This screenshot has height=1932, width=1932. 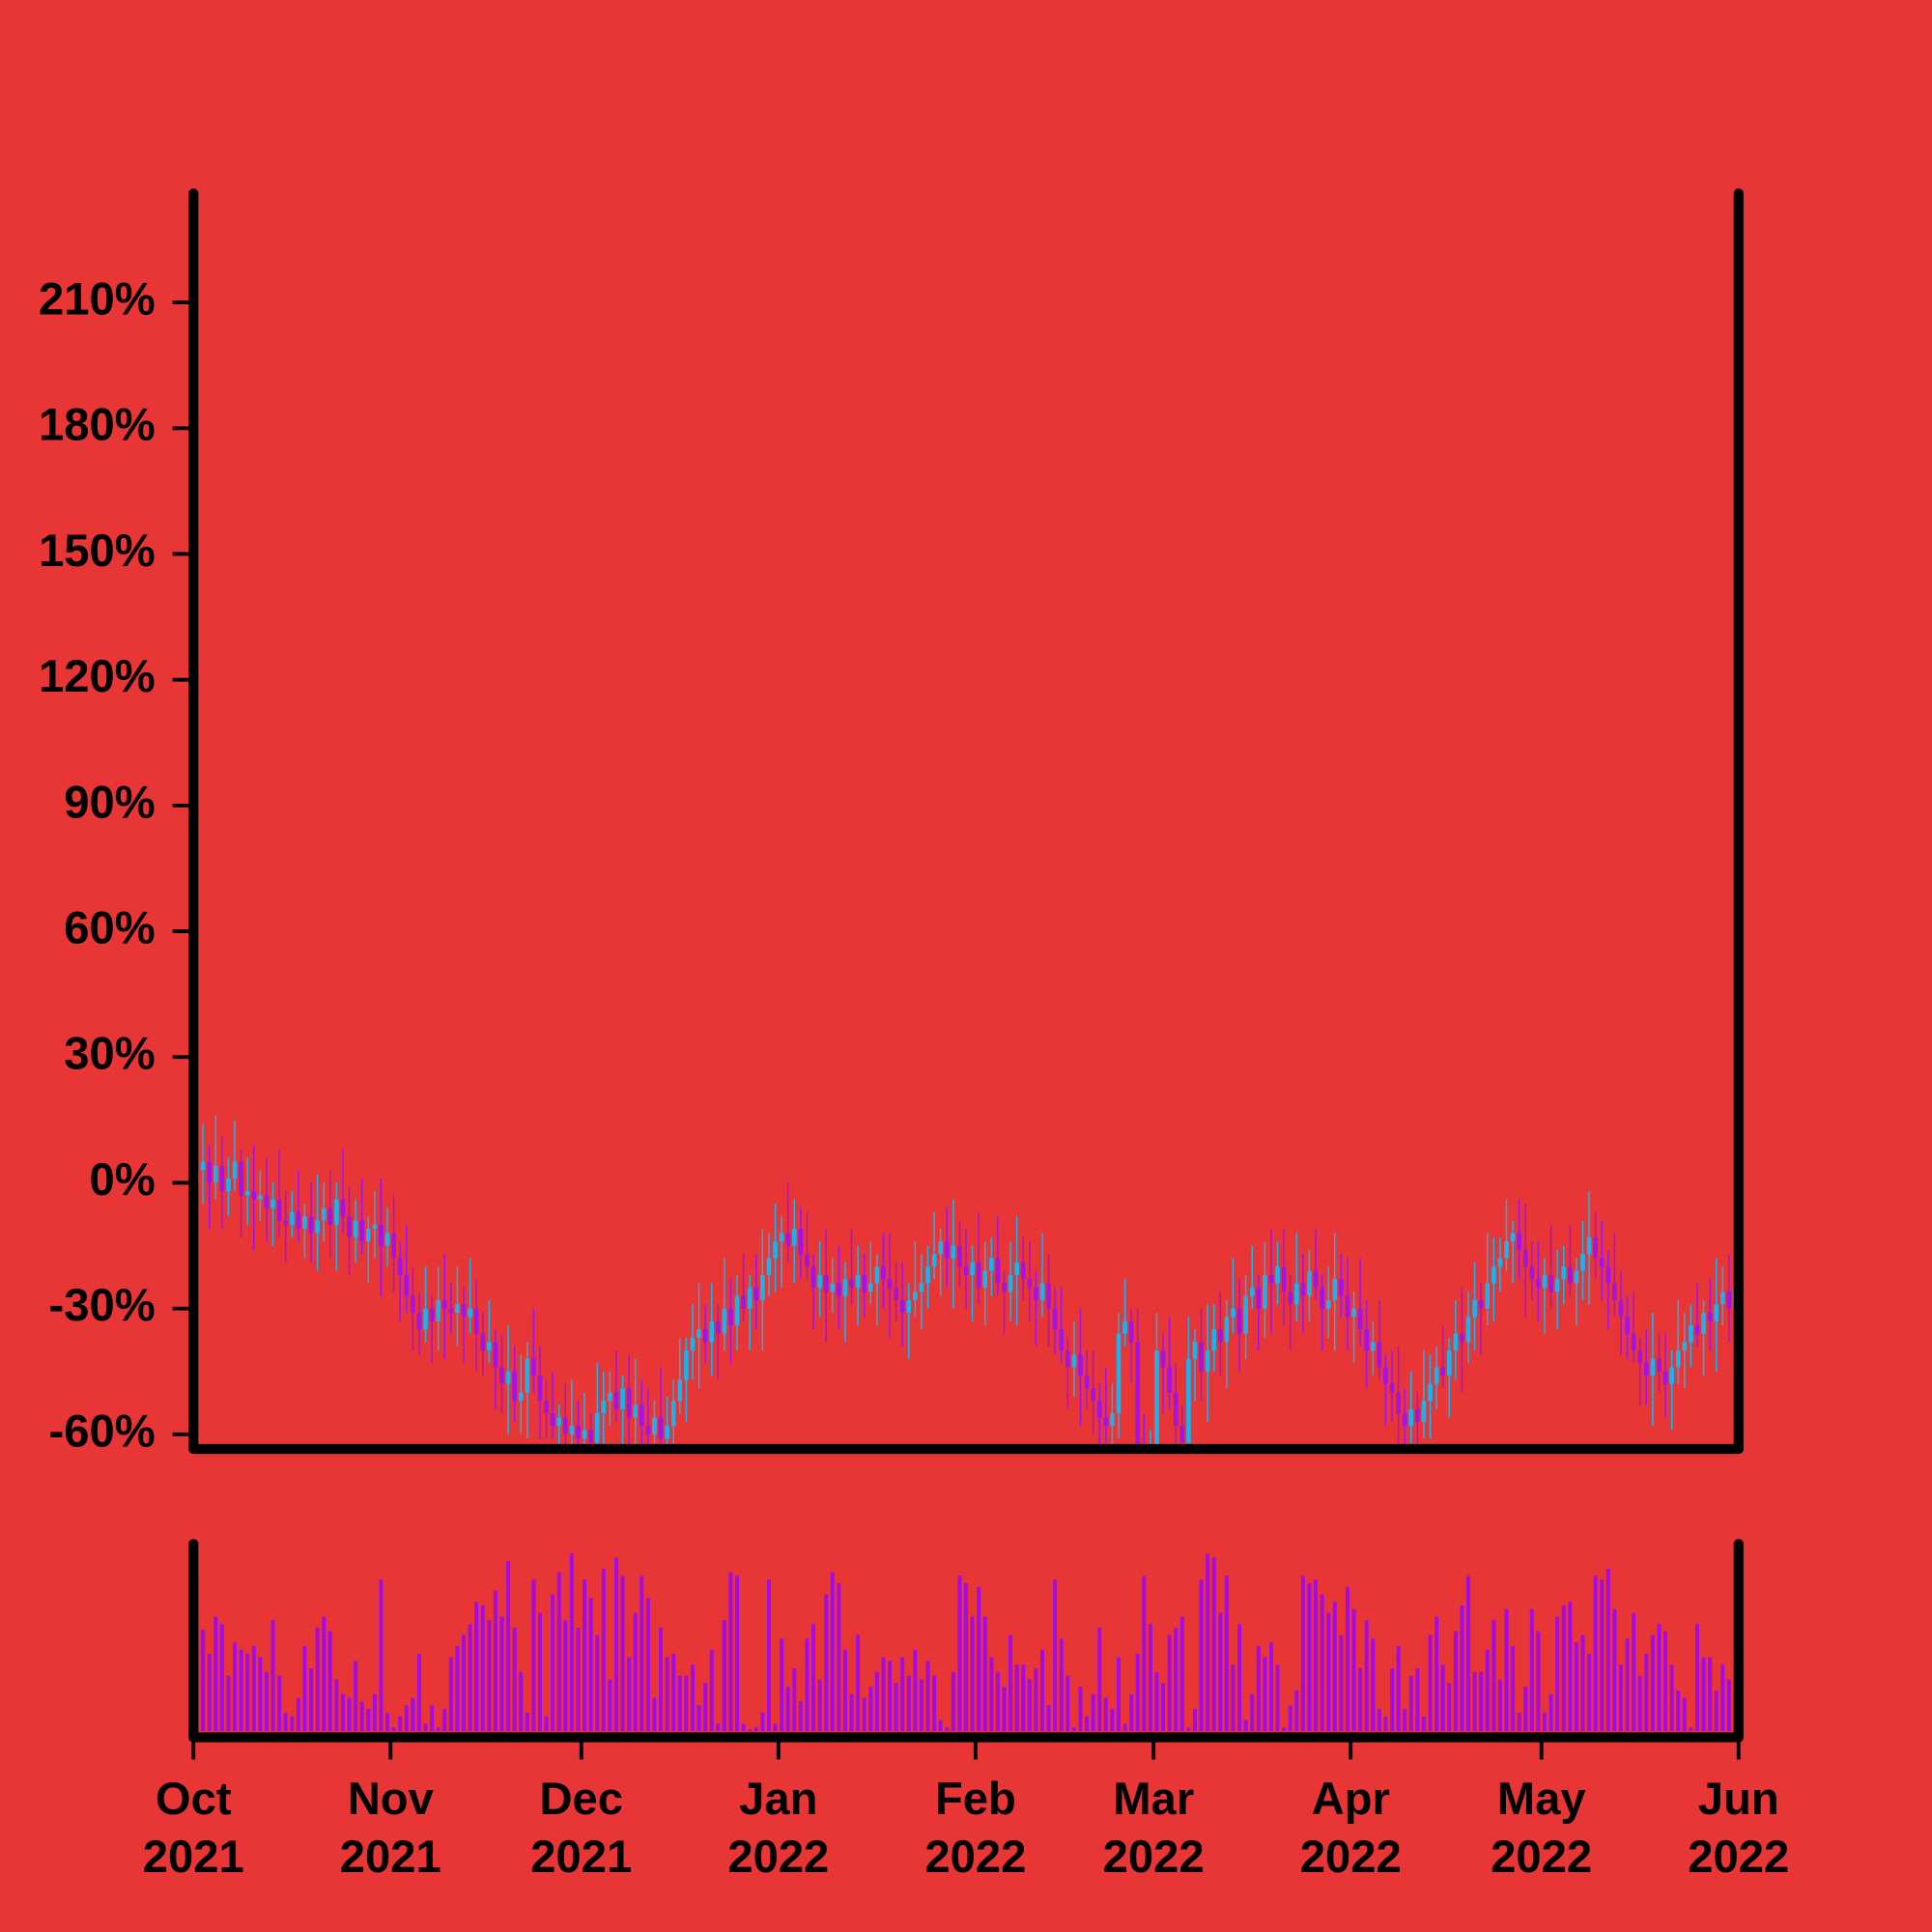 What do you see at coordinates (97, 676) in the screenshot?
I see `y-tick-label: 120%` at bounding box center [97, 676].